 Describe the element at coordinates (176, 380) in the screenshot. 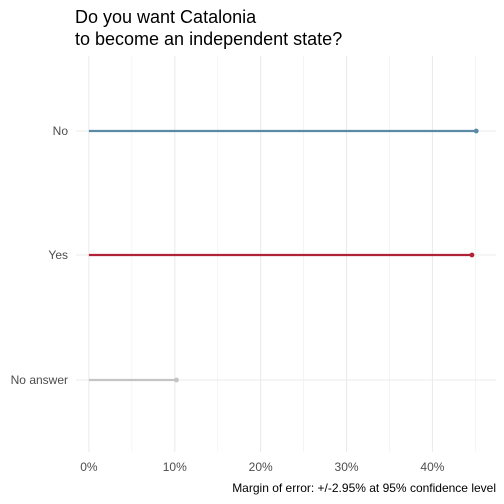

I see `point-no-answer` at that location.